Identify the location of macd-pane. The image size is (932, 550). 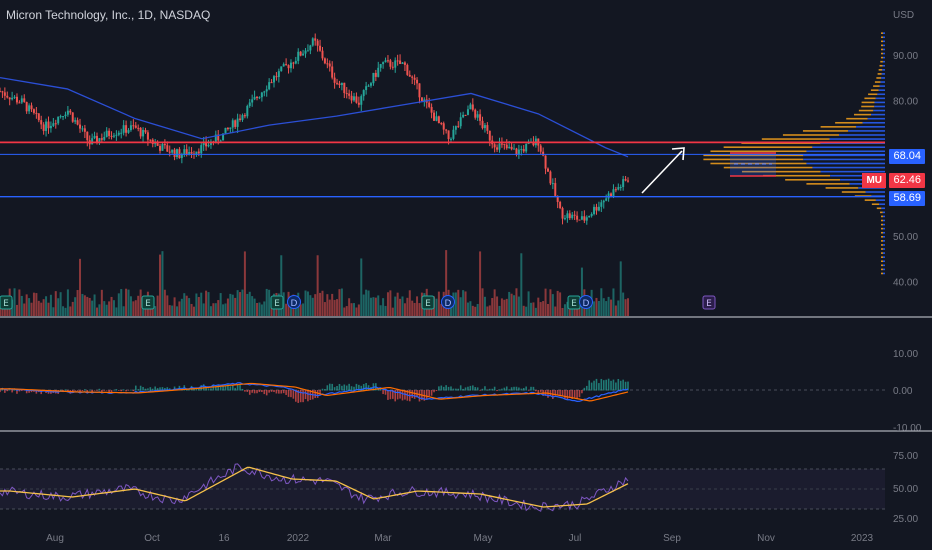
(442, 390).